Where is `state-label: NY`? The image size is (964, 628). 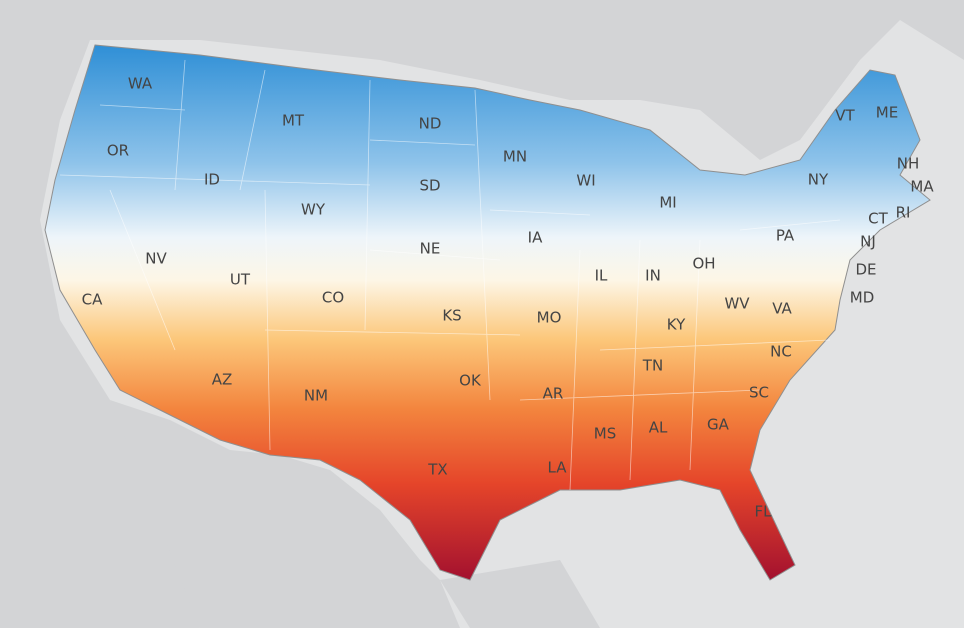
state-label: NY is located at coordinates (818, 180).